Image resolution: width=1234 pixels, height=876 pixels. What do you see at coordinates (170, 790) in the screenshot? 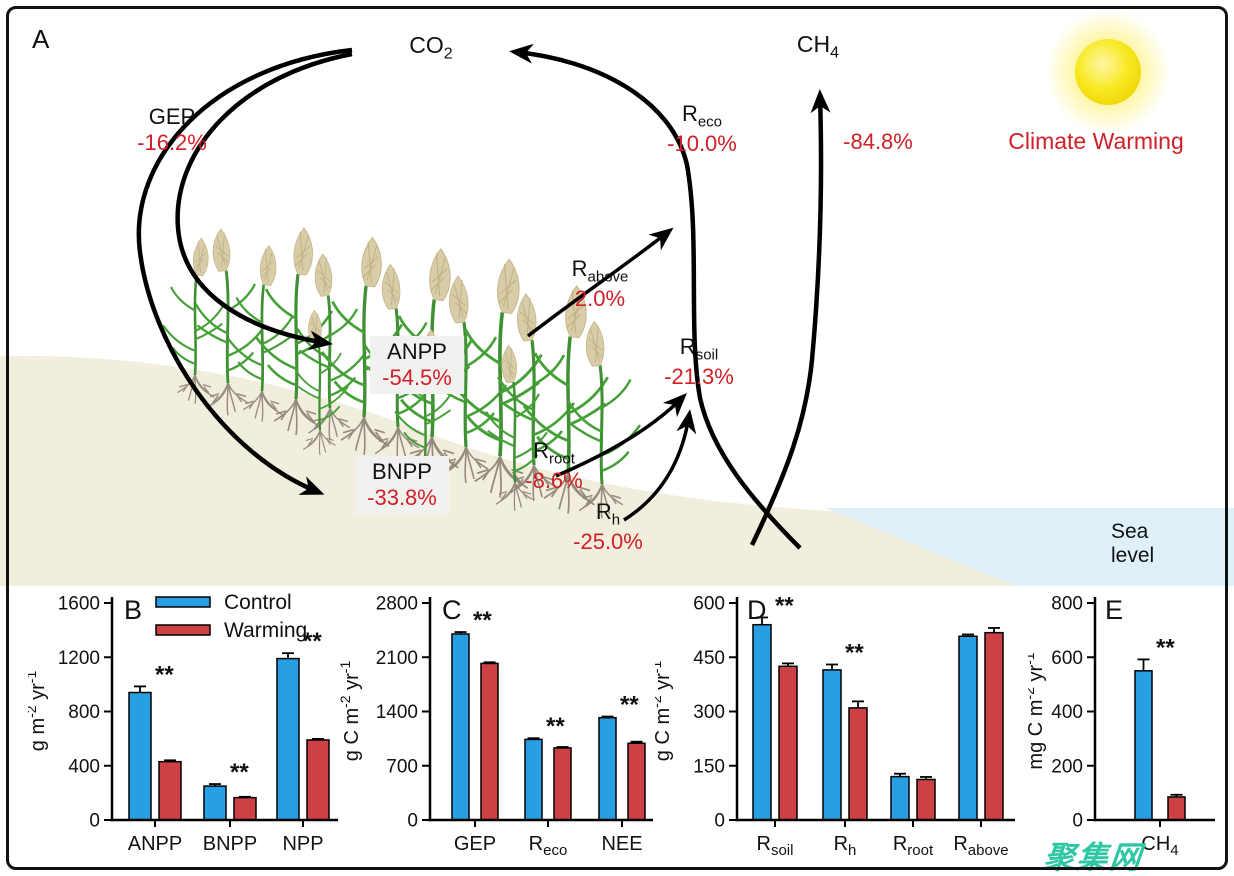
I see `bar-warming-ANPP` at bounding box center [170, 790].